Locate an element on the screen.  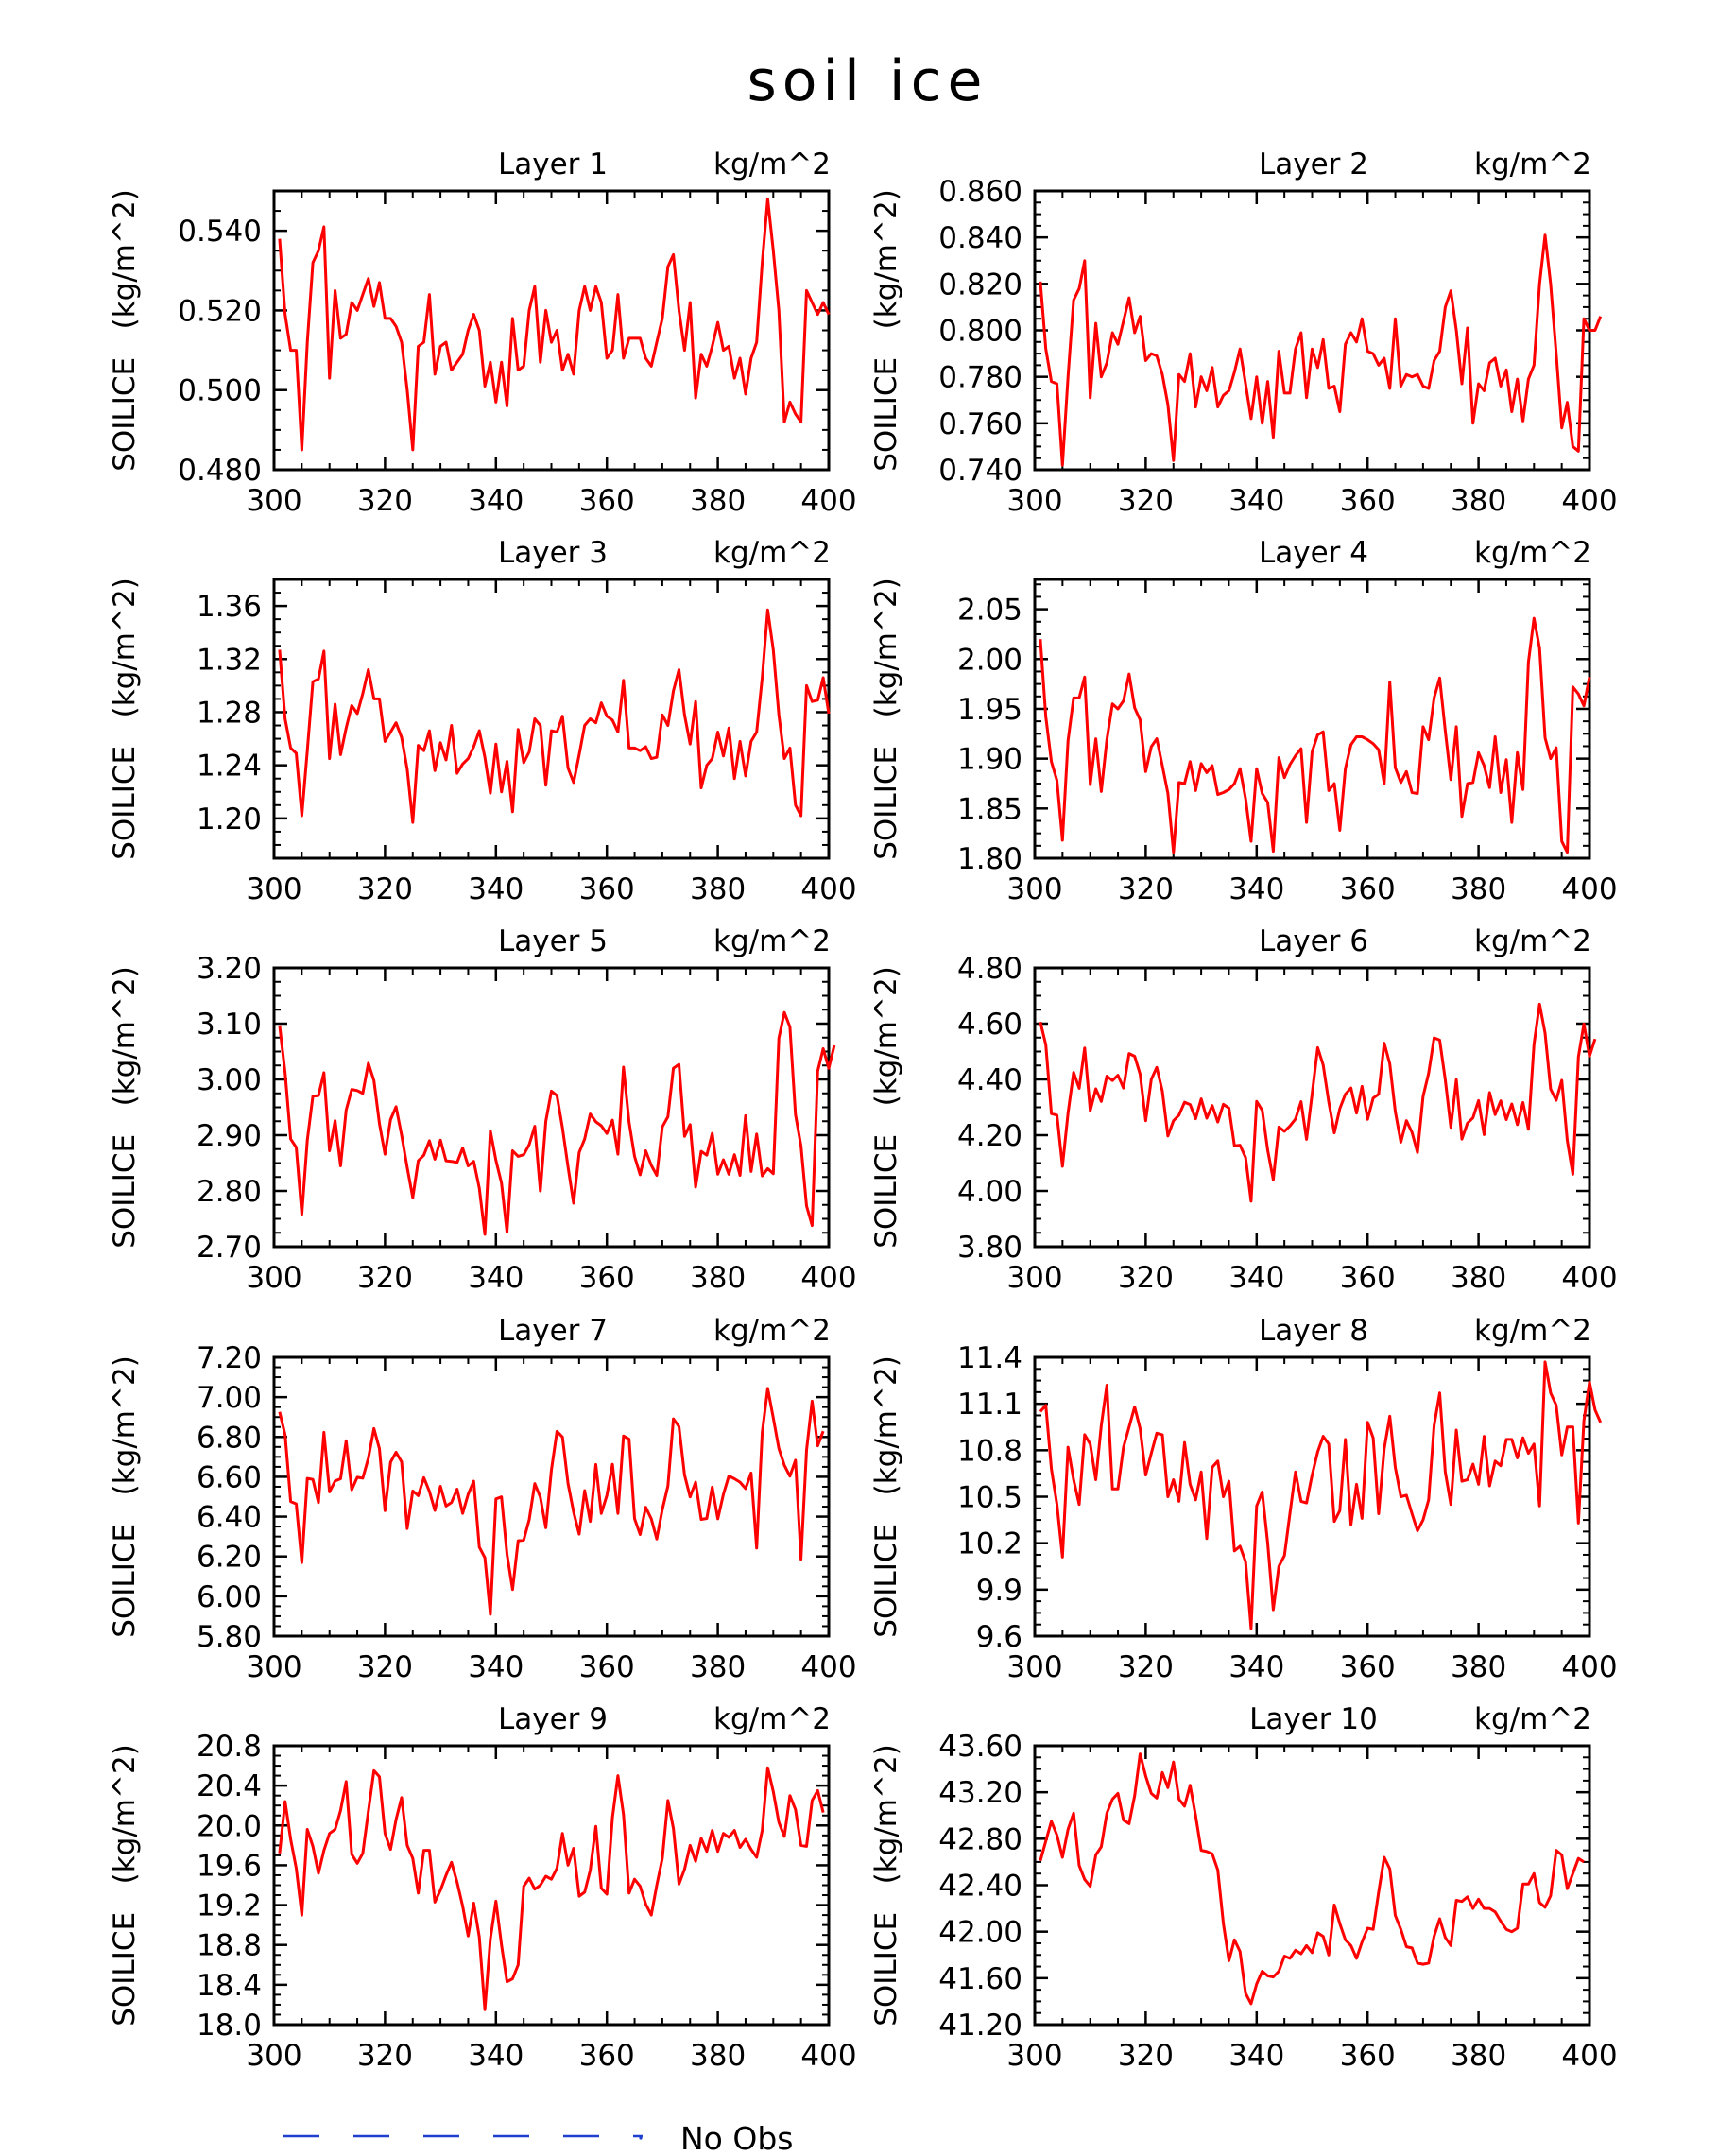
y-tick-label: 43.60 is located at coordinates (980, 1747).